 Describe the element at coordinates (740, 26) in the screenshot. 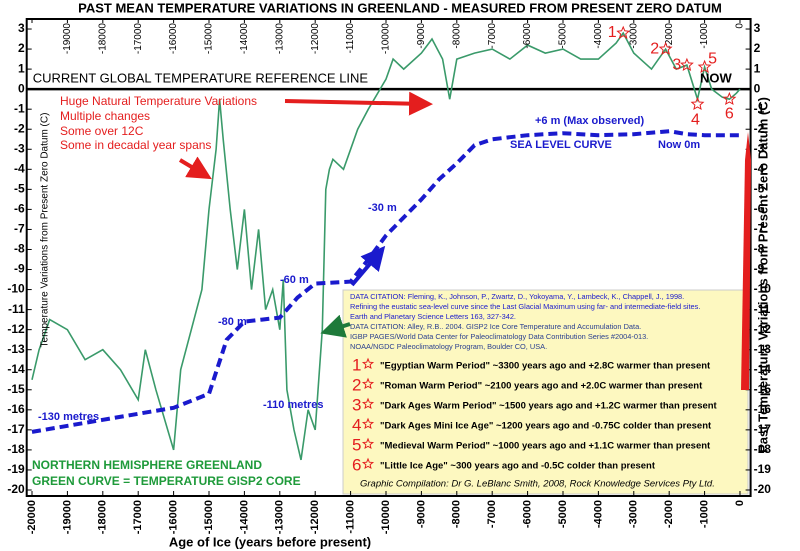

I see `x-tick-label-top: 0` at that location.